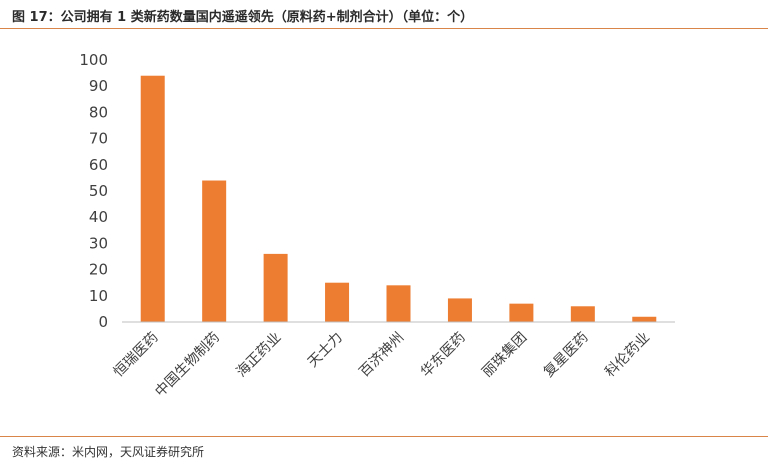 This screenshot has width=768, height=462. I want to click on x-tick-label: 海正药业, so click(259, 355).